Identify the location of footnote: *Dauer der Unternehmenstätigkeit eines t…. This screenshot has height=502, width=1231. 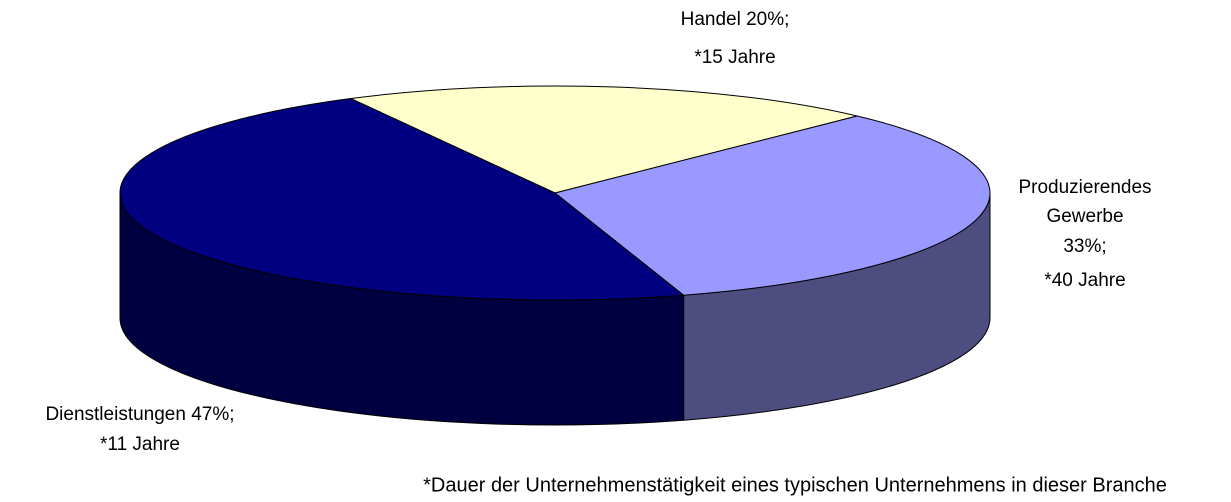
(795, 485).